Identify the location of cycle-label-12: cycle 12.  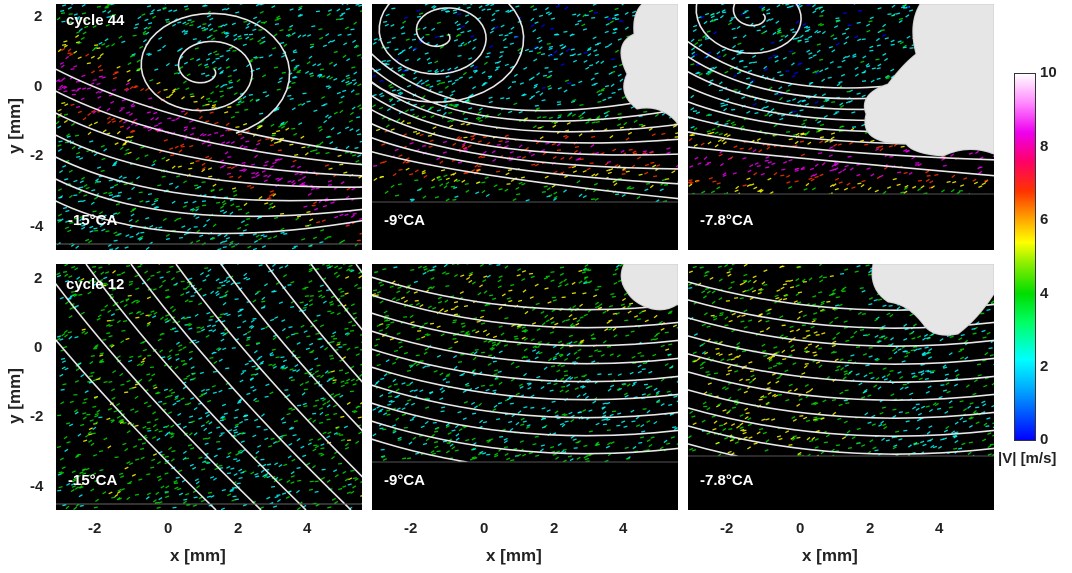
(95, 284).